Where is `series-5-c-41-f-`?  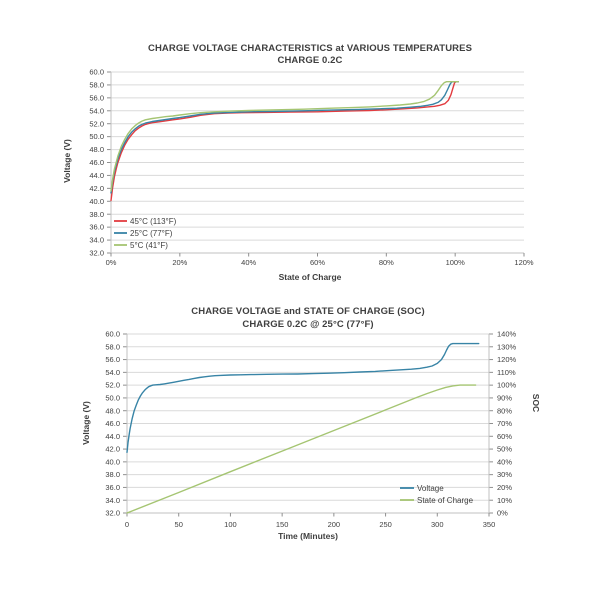 series-5-c-41-f- is located at coordinates (284, 136).